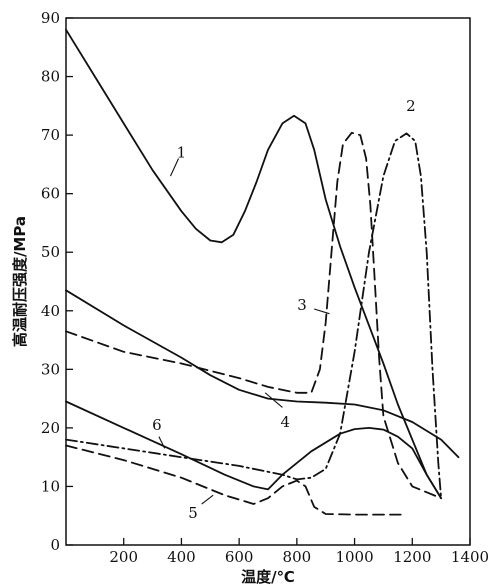 The image size is (500, 586). I want to click on y-tick-label: 10, so click(50, 486).